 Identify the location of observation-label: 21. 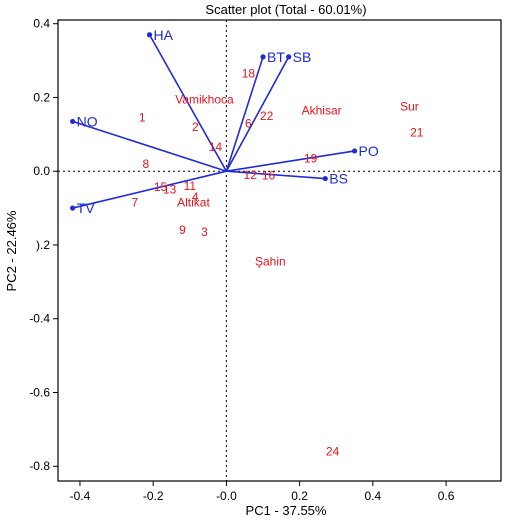
(417, 132).